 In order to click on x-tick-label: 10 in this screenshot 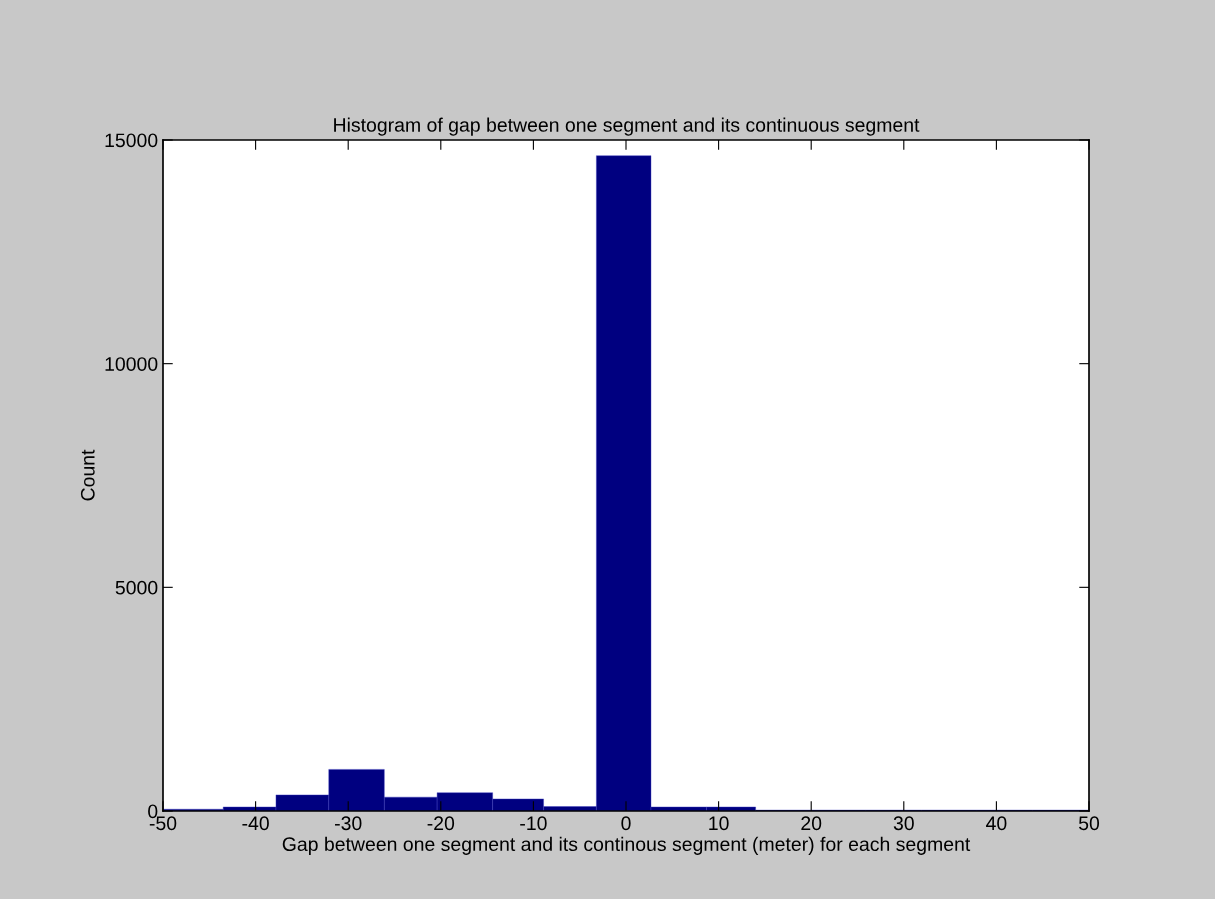, I will do `click(719, 823)`.